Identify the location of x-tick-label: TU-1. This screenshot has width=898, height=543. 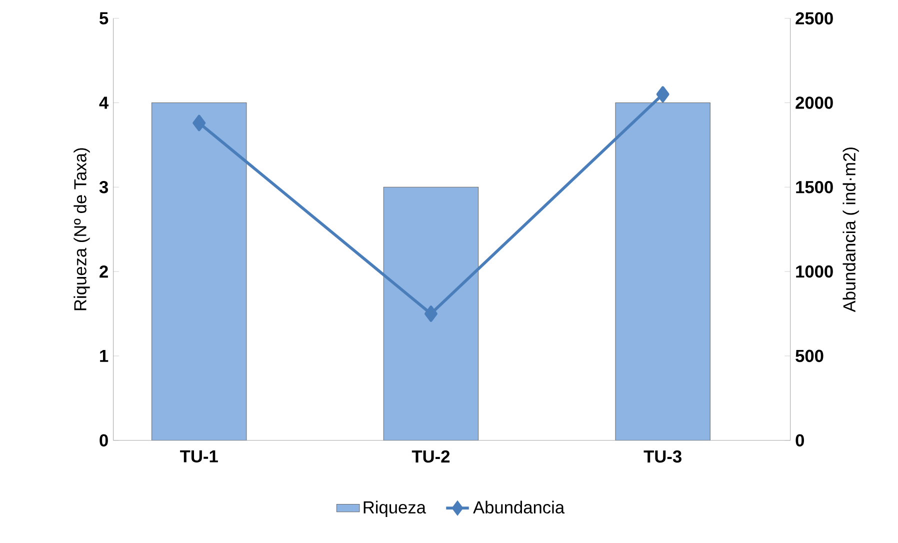
(199, 456).